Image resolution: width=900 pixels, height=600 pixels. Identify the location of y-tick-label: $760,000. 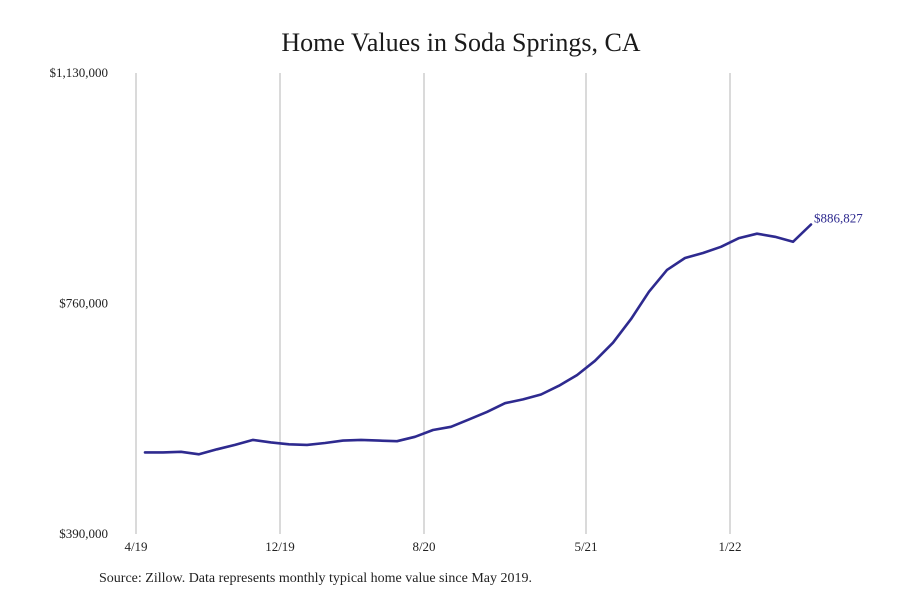
(83, 303).